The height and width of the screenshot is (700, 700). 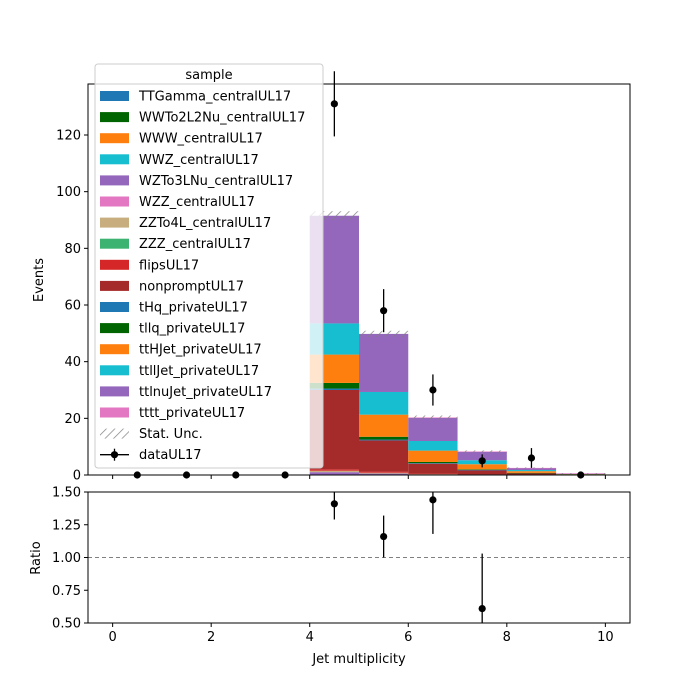 What do you see at coordinates (199, 160) in the screenshot?
I see `legend-label-WWZ_centralUL17: WWZ_centralUL17` at bounding box center [199, 160].